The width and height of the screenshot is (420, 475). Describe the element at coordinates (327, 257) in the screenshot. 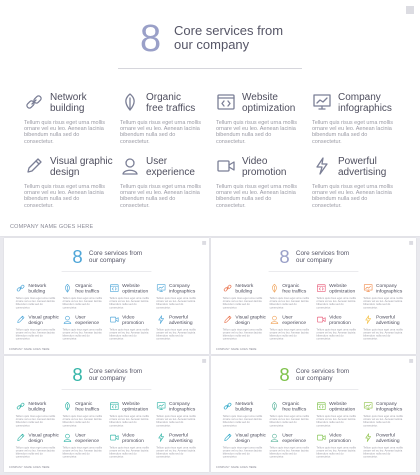

I see `slide-title: Core services from our company` at that location.